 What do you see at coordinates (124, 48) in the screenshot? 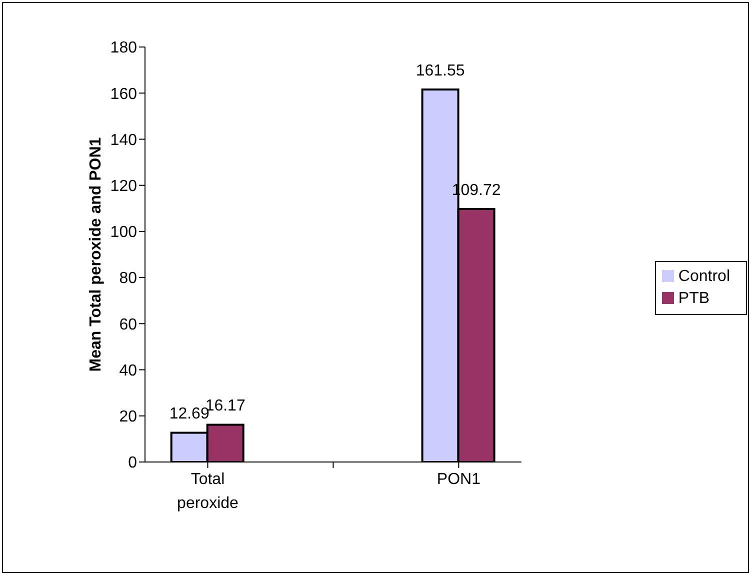
I see `y-tick-label: 180` at bounding box center [124, 48].